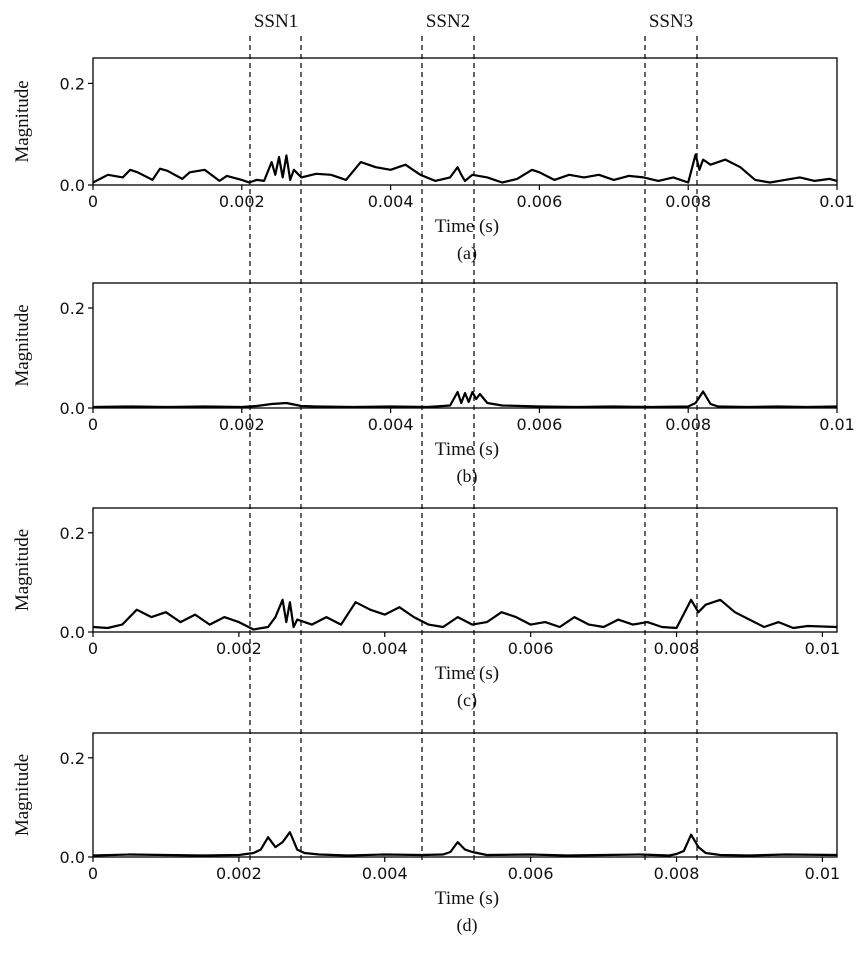 The width and height of the screenshot is (856, 962). Describe the element at coordinates (467, 700) in the screenshot. I see `panel-label-c: (c)` at that location.